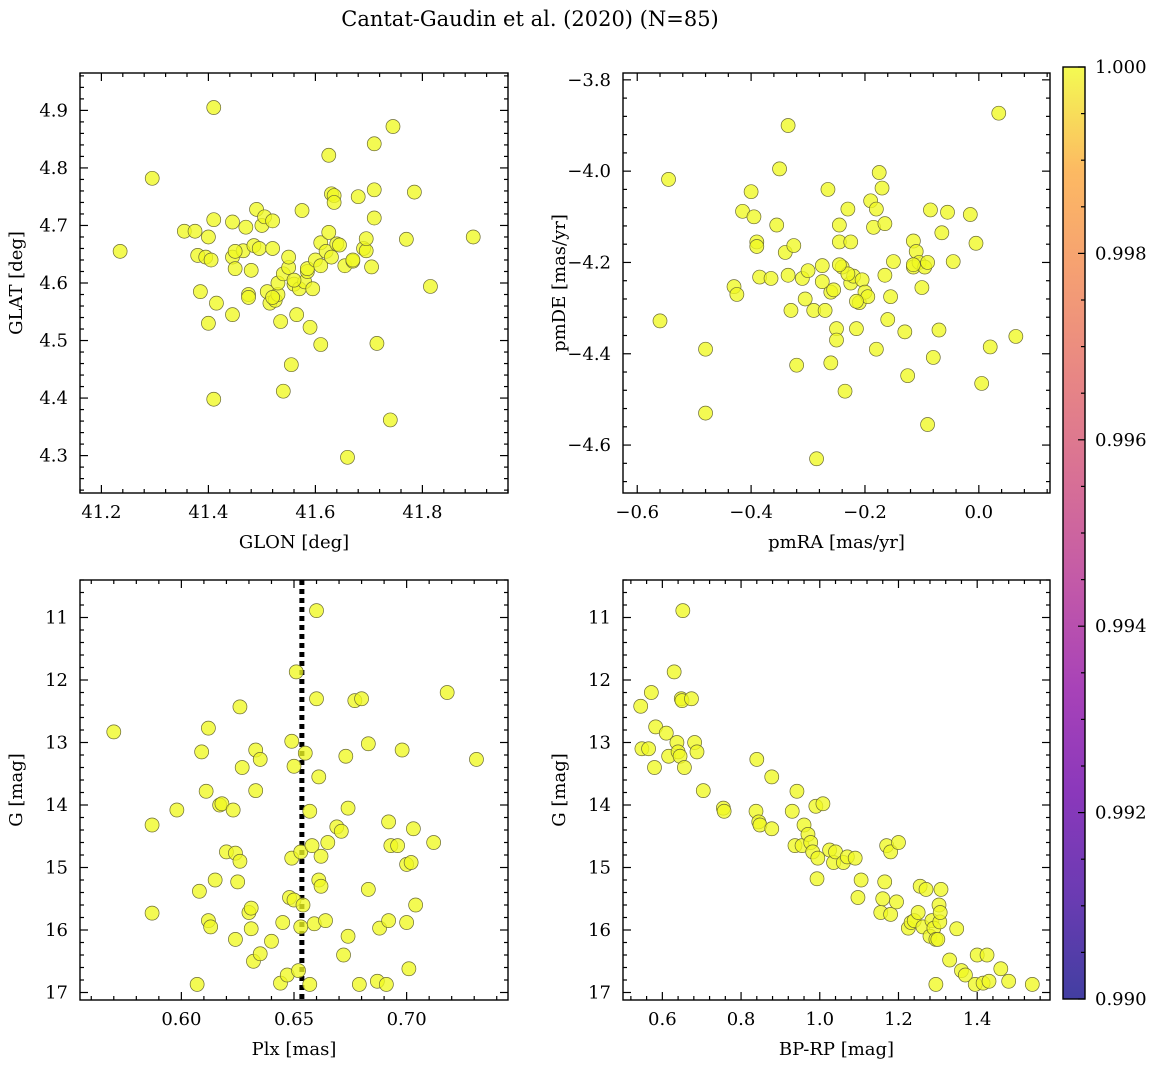 The image size is (1161, 1067). Describe the element at coordinates (637, 512) in the screenshot. I see `x-tick-label: −0.6` at that location.